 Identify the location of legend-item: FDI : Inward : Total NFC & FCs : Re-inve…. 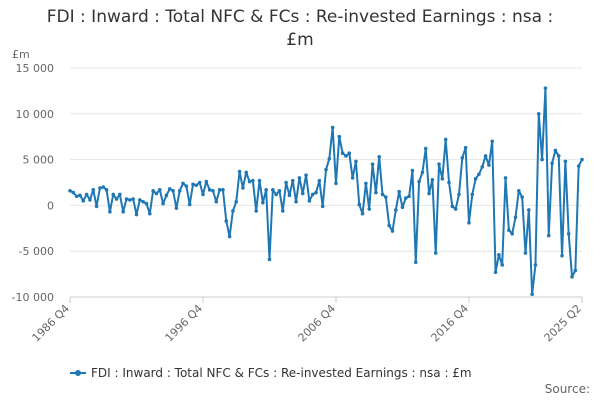
(271, 373).